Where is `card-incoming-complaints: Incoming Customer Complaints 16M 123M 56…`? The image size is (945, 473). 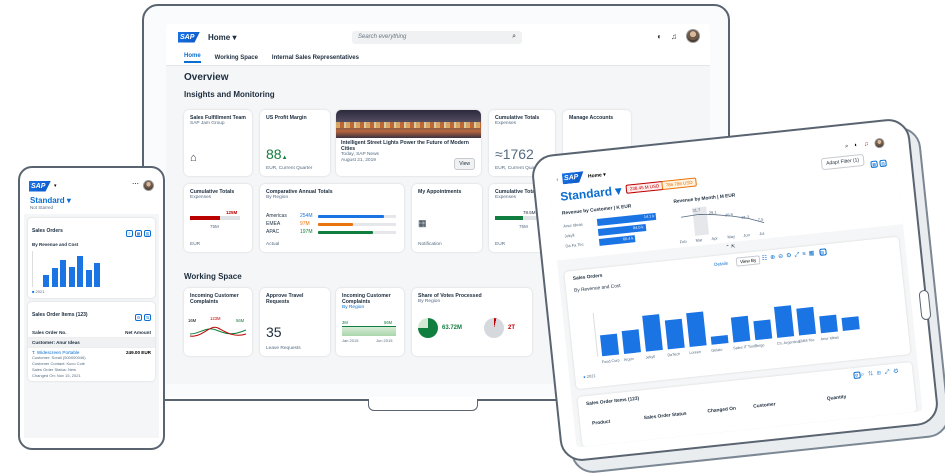 card-incoming-complaints: Incoming Customer Complaints 16M 123M 56… is located at coordinates (218, 322).